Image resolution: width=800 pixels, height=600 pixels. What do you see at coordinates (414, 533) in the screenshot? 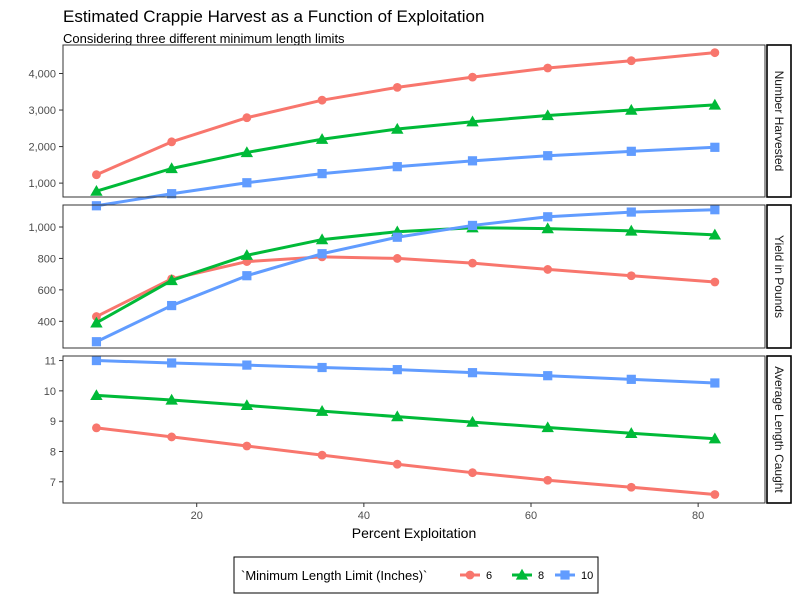
I see `x-axis-title: Percent Exploitation` at bounding box center [414, 533].